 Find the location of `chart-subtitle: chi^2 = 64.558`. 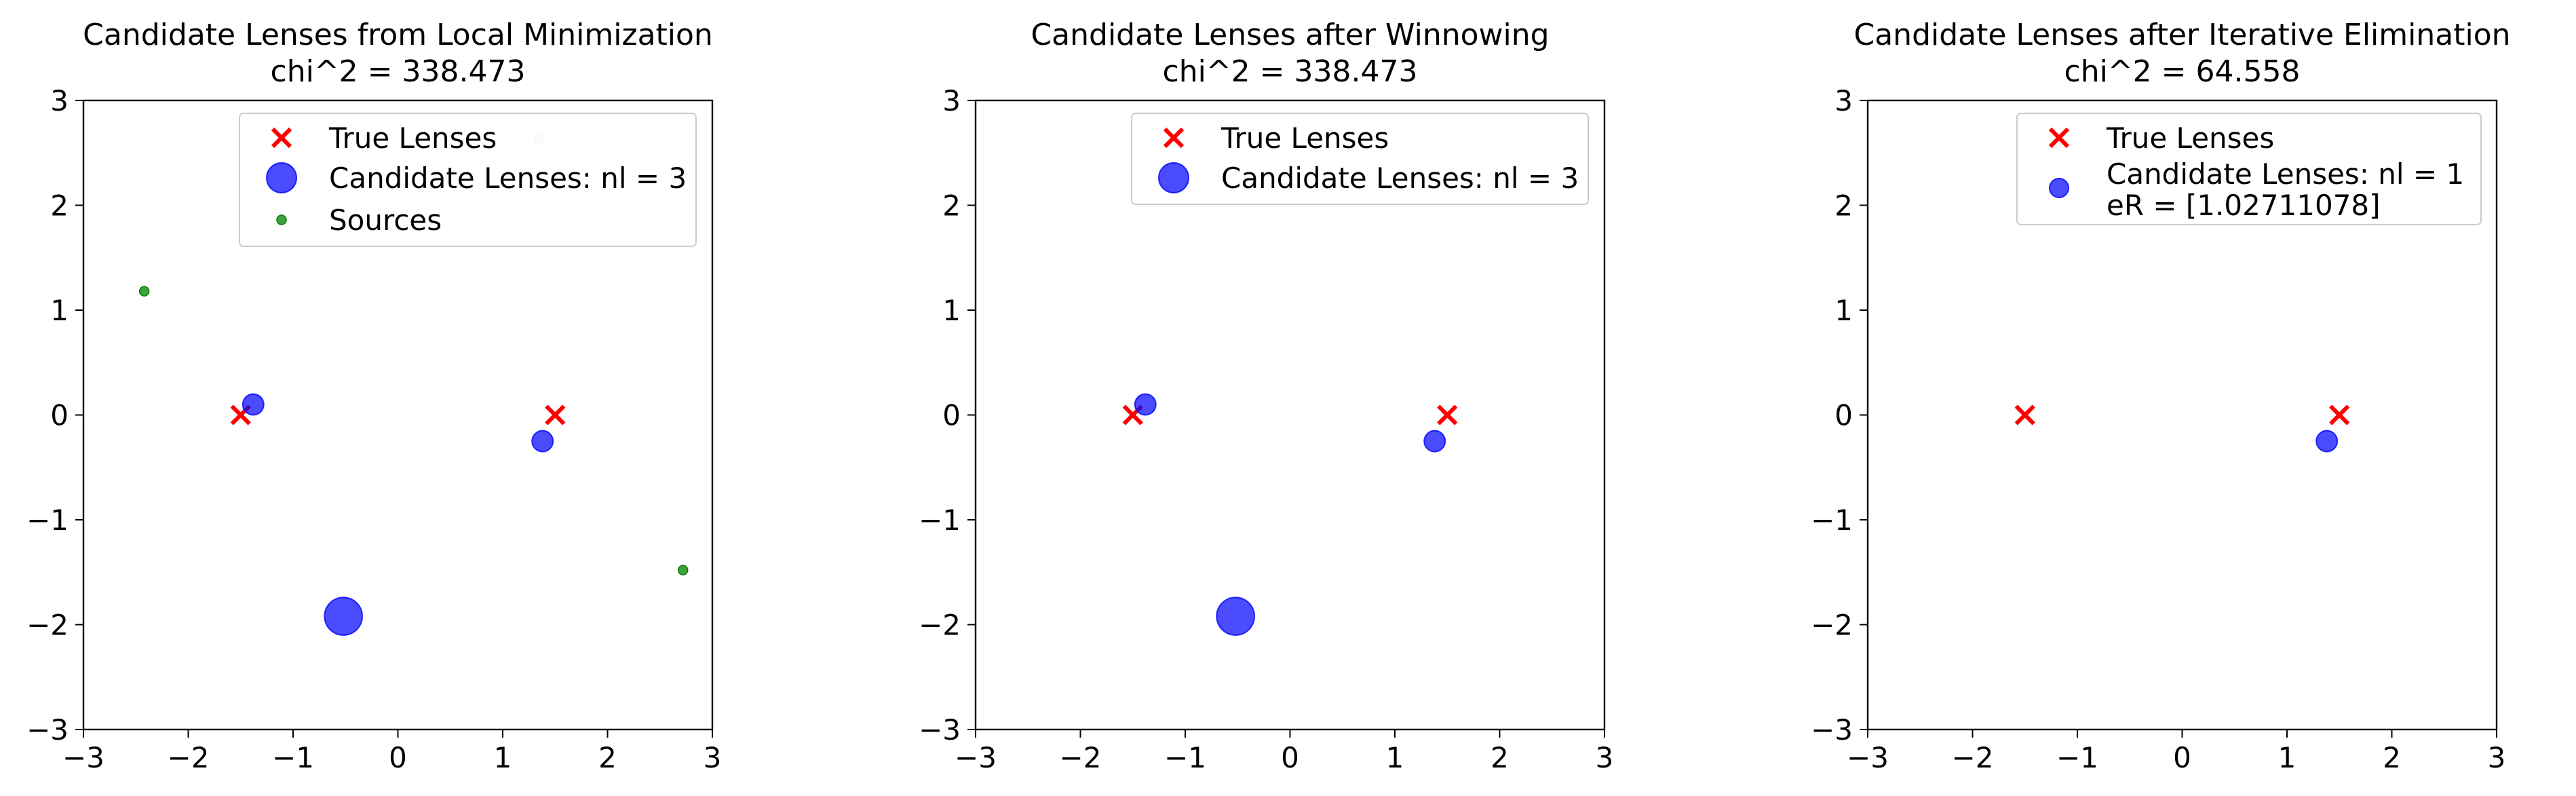

chart-subtitle: chi^2 = 64.558 is located at coordinates (2182, 71).